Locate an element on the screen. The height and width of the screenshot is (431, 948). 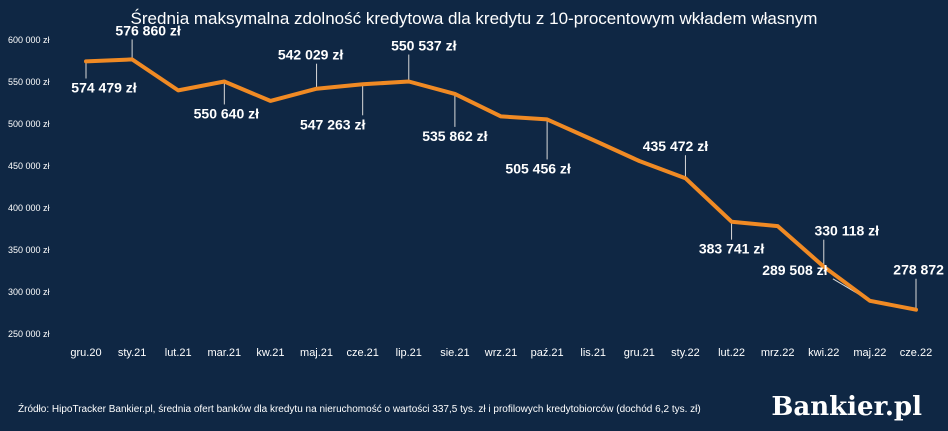
x-tick-label: lut.21 is located at coordinates (178, 353).